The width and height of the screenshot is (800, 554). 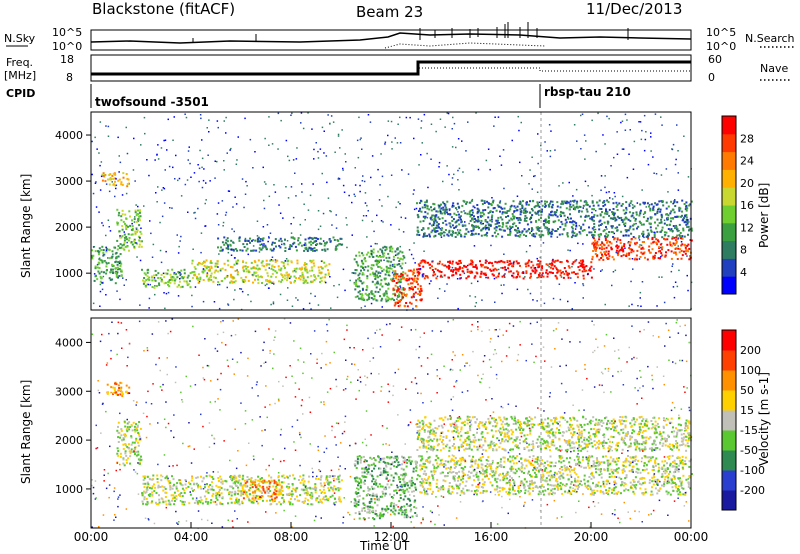 I want to click on noise-right-tick-bottom: 10^0, so click(x=721, y=46).